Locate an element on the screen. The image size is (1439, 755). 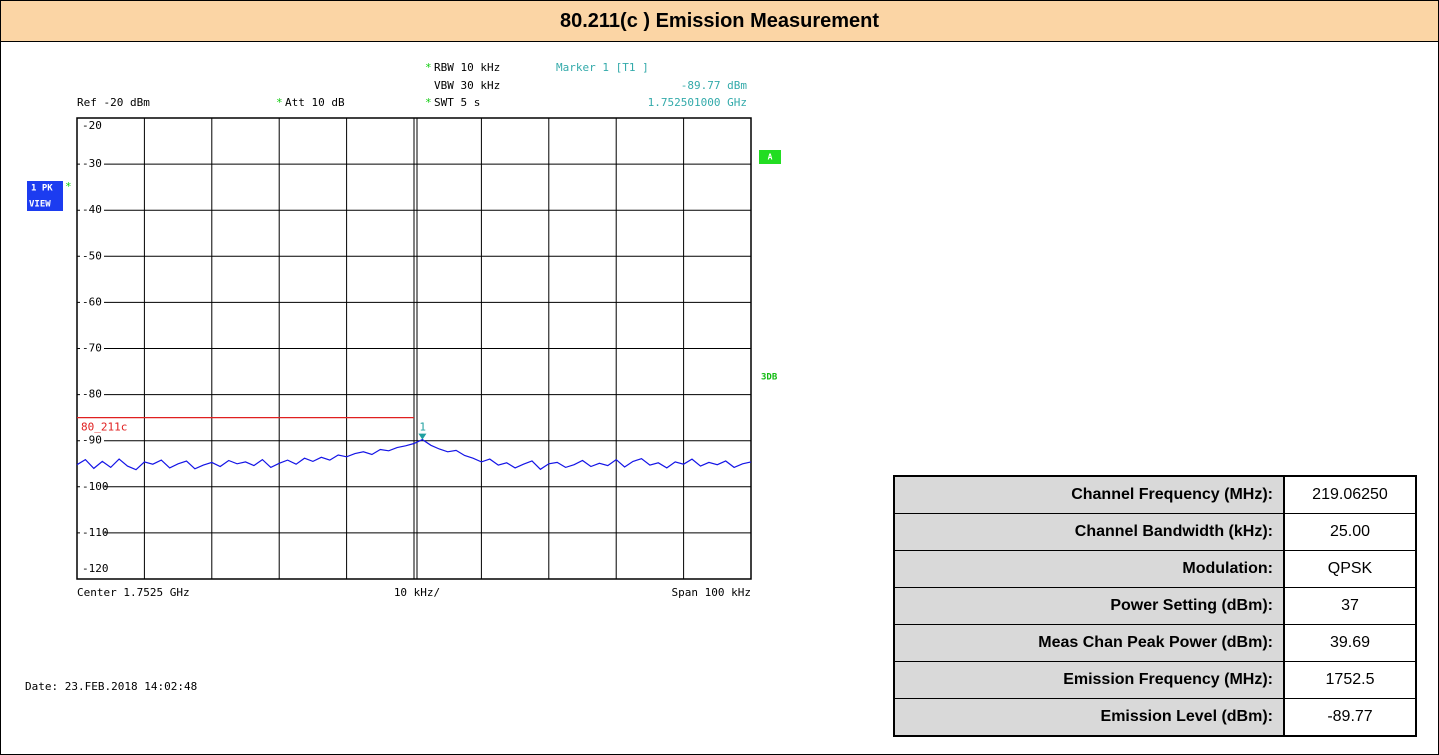
table-row: Modulation: QPSK is located at coordinates (1155, 569).